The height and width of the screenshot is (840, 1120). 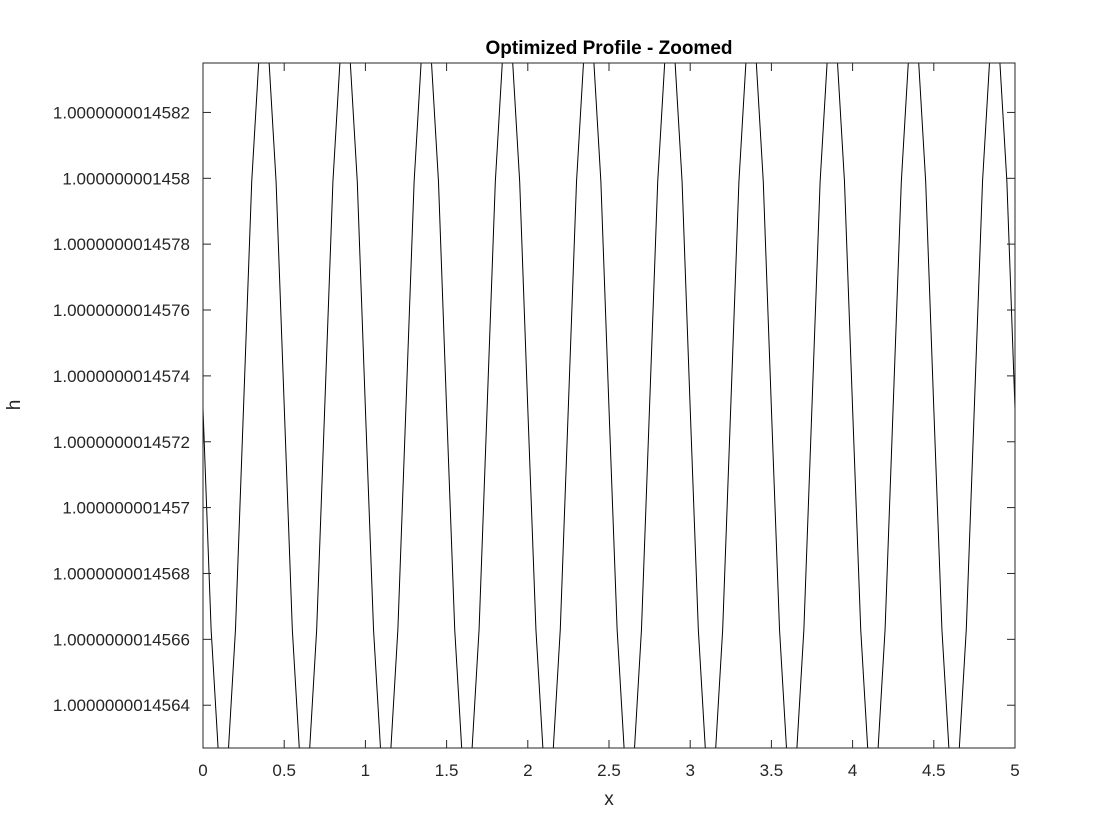 I want to click on x-tick-labels: 0 0.5 1 1.5 2 2.5 3 3.5 4 4.5 5, so click(x=608, y=770).